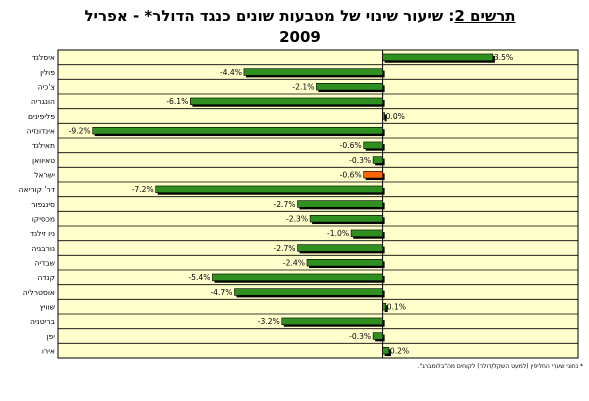 This screenshot has height=401, width=589. What do you see at coordinates (143, 189) in the screenshot?
I see `data-label: -7.2%` at bounding box center [143, 189].